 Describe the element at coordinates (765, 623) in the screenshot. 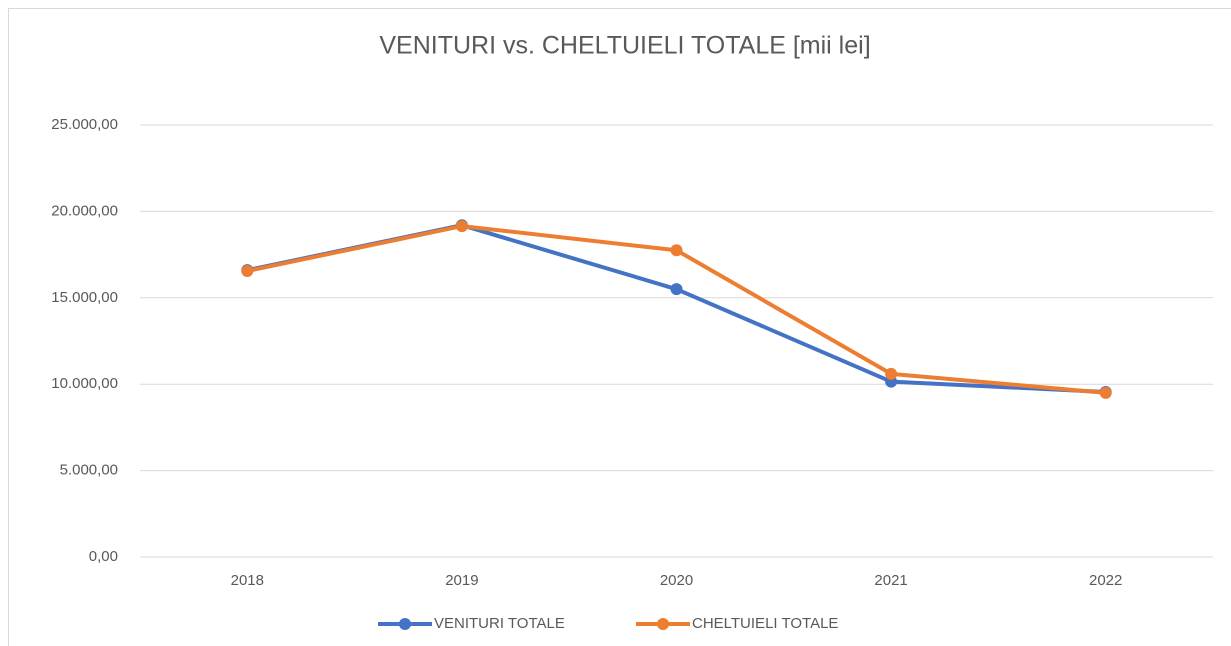

I see `legend-label: CHELTUIELI TOTALE` at that location.